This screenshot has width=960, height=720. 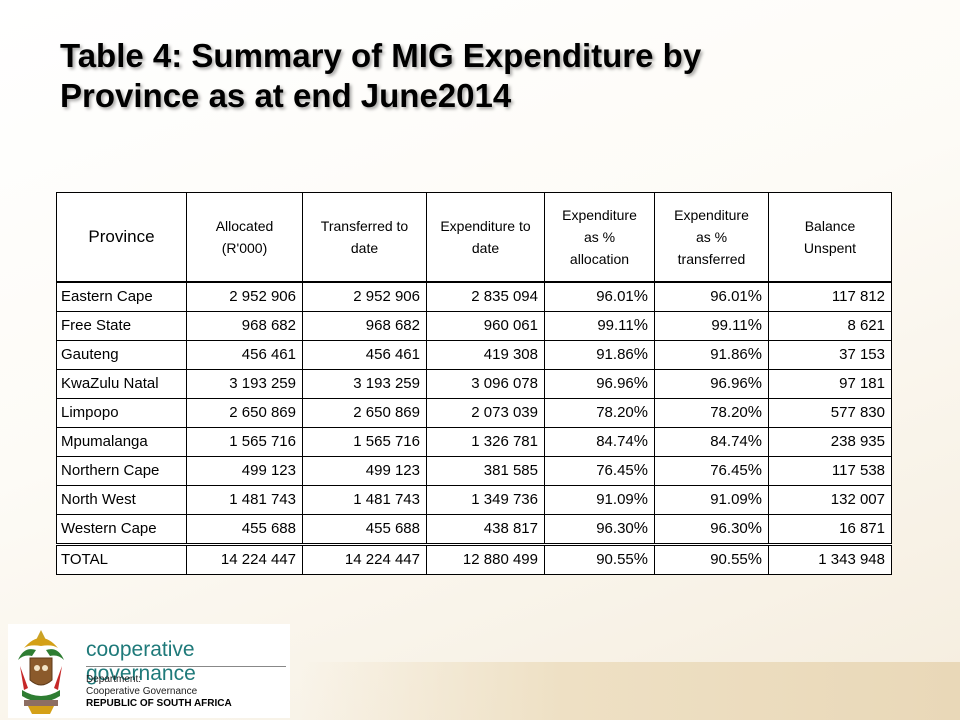 What do you see at coordinates (485, 237) in the screenshot?
I see `column-header: Expenditure to date` at bounding box center [485, 237].